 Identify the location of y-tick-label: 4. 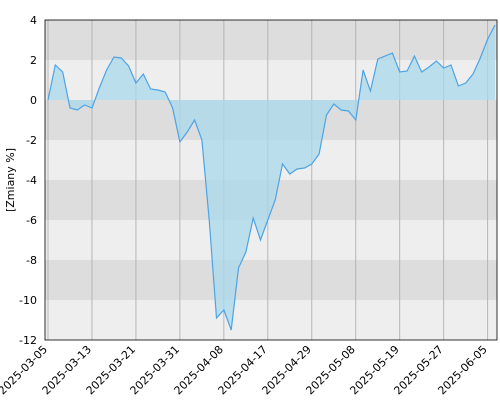
(33, 20).